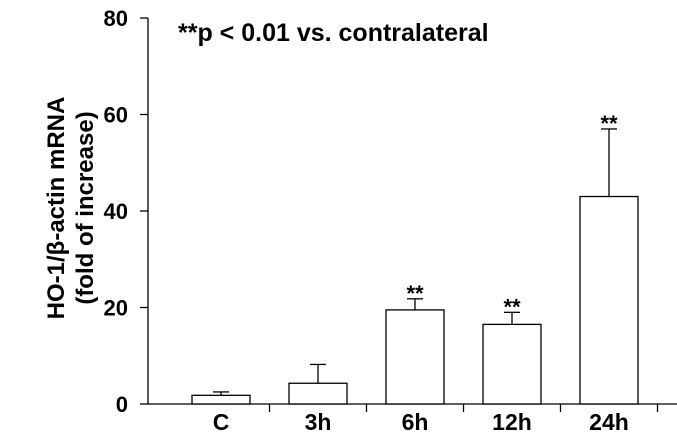 This screenshot has height=435, width=677. Describe the element at coordinates (56, 208) in the screenshot. I see `y-axis-label-line1: HO-1/β-actin mRNA` at that location.